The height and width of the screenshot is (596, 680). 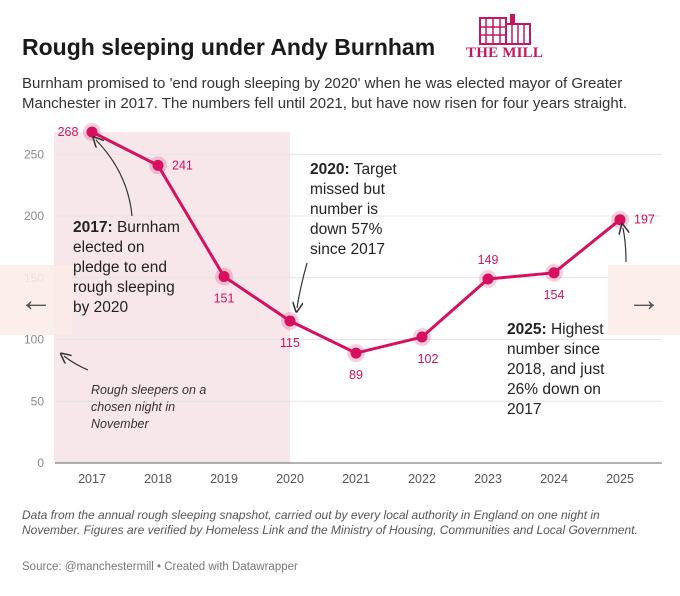 I want to click on arrow-2020, so click(x=302, y=285).